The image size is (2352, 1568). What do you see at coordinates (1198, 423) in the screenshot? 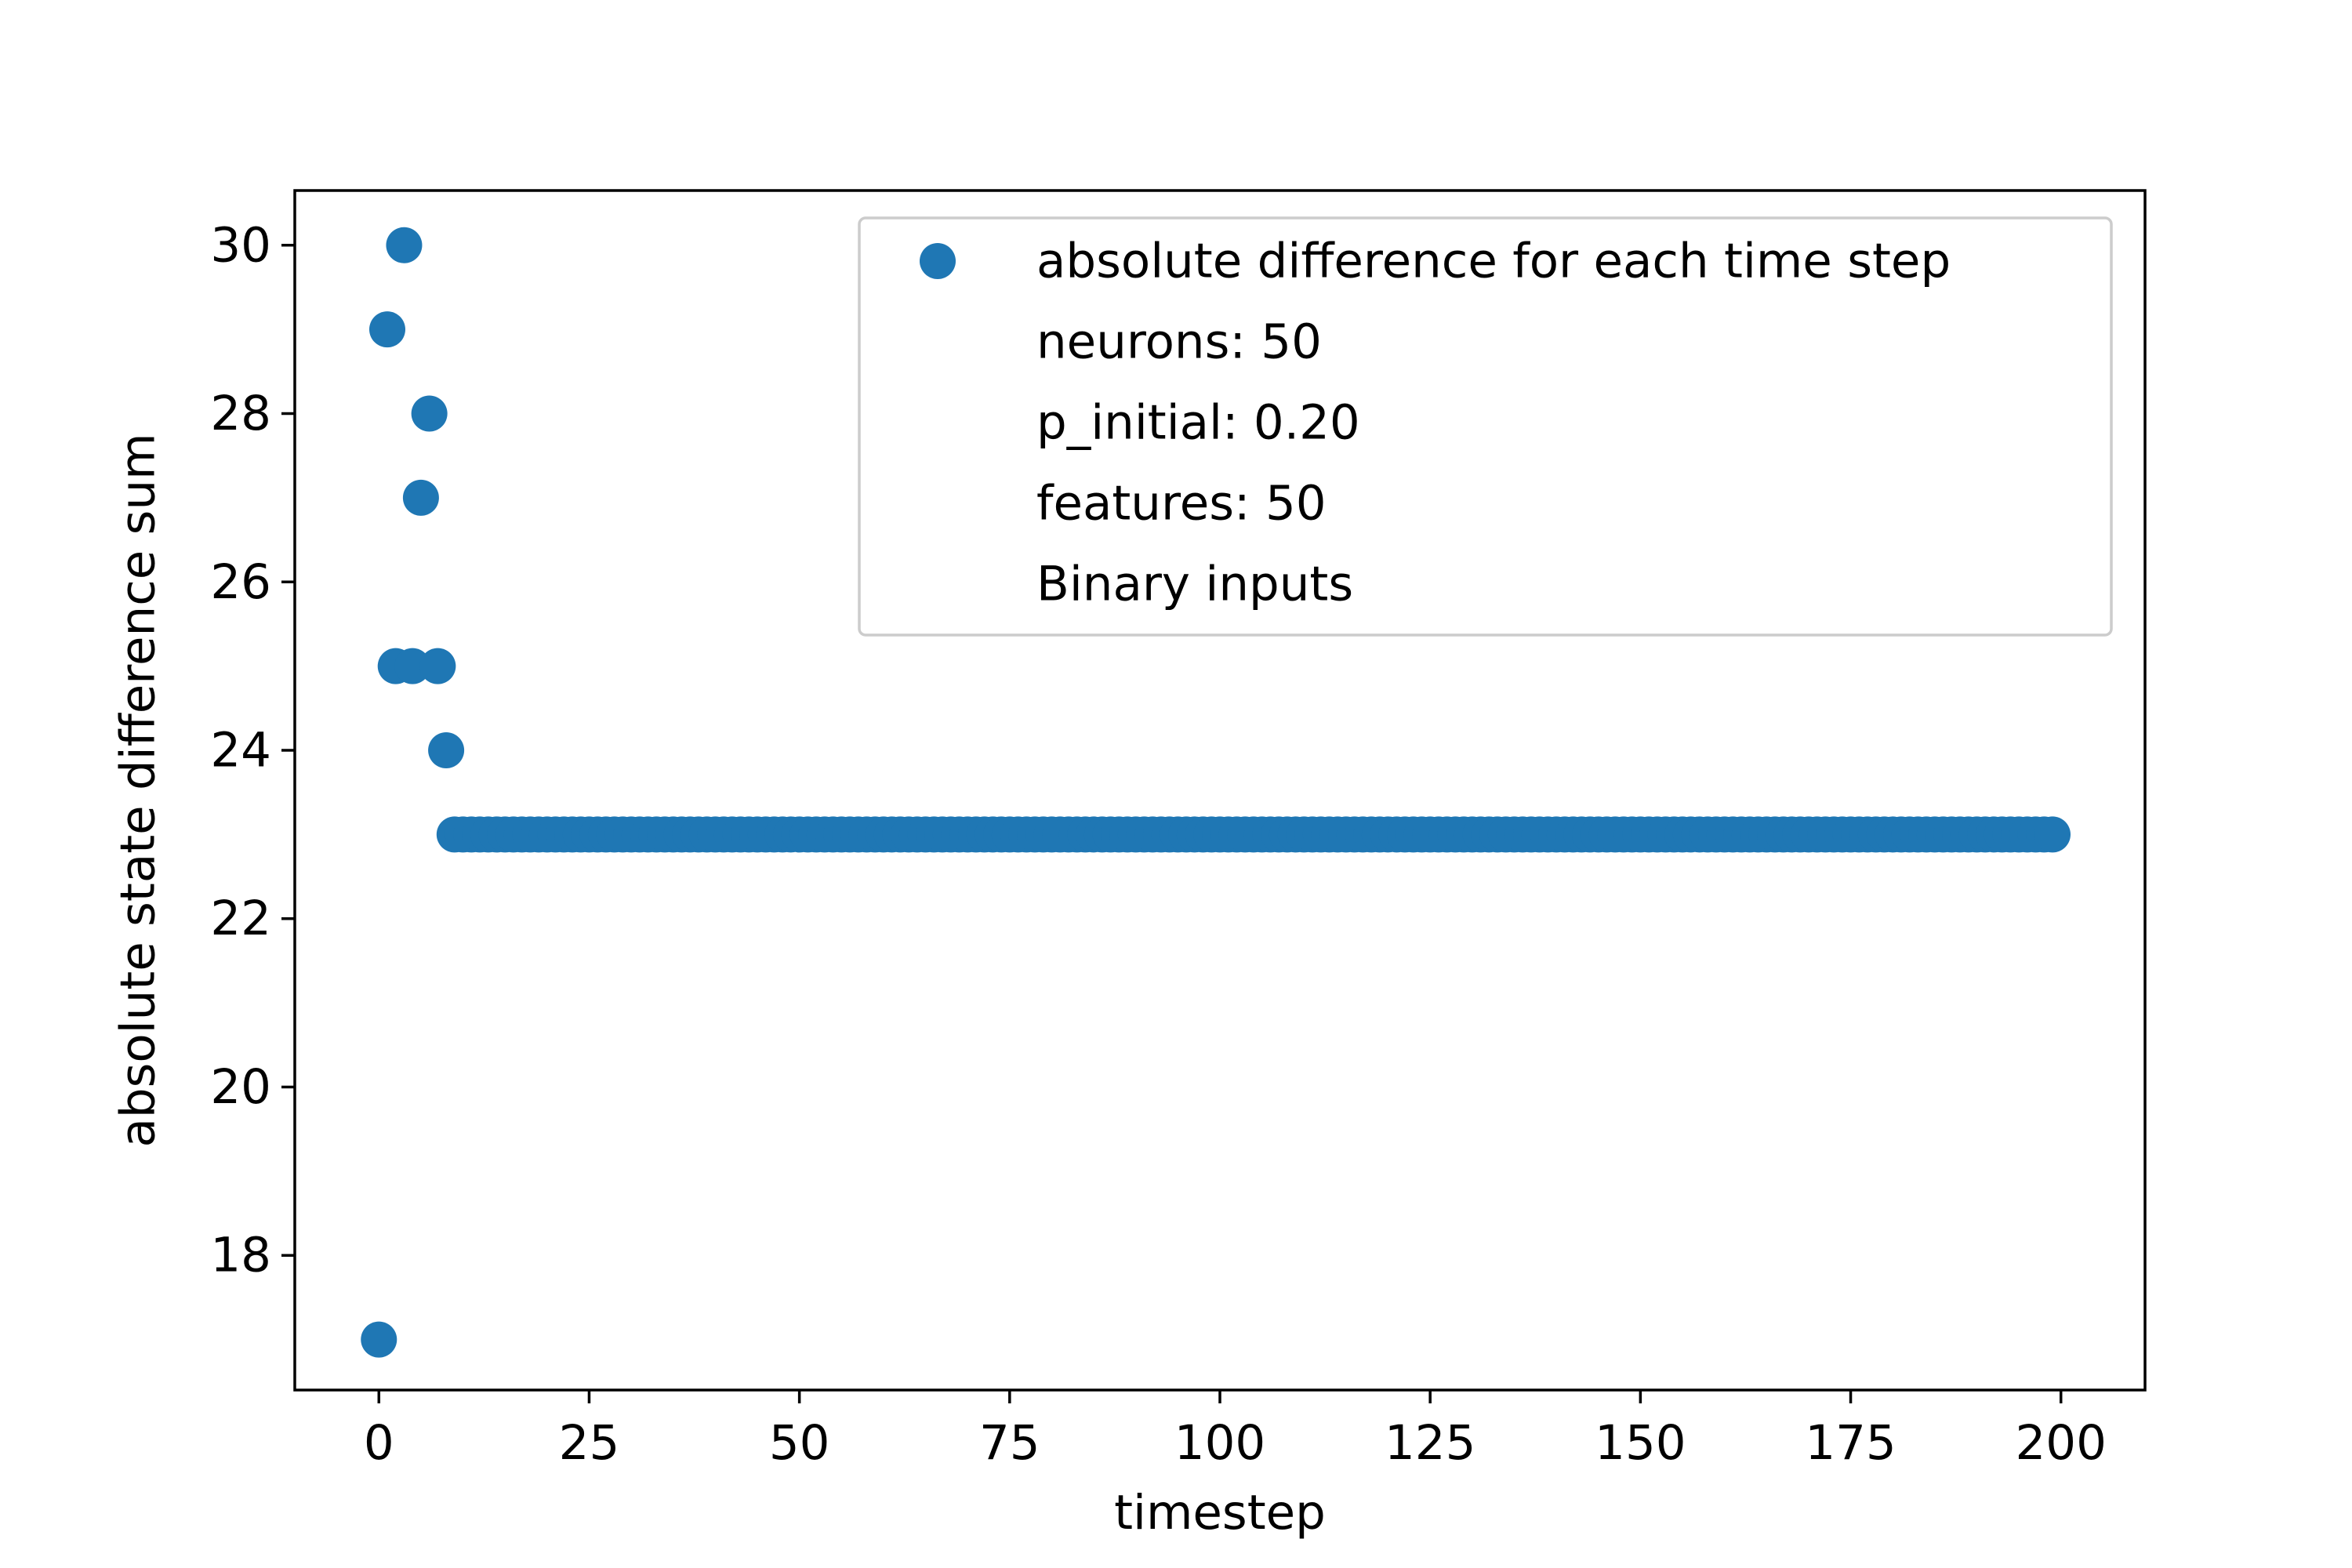
I see `legend-entry-p-initial: p_initial: 0.20` at bounding box center [1198, 423].